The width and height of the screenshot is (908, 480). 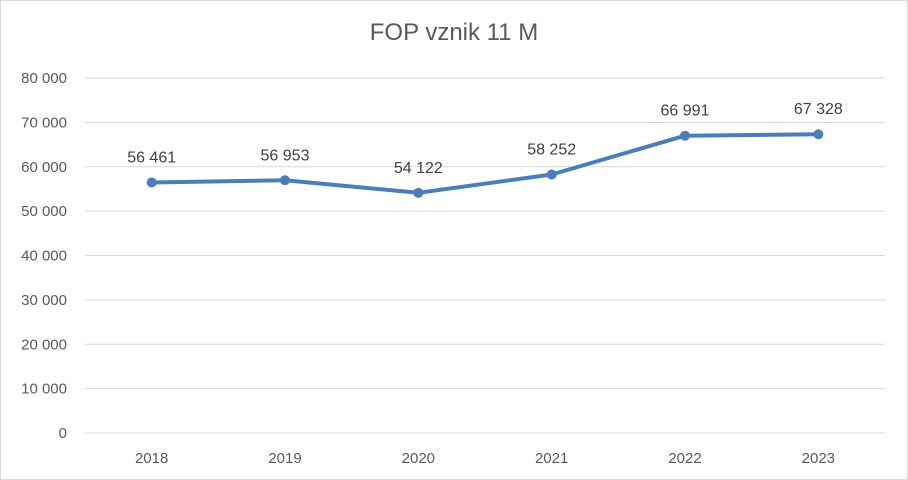 What do you see at coordinates (151, 157) in the screenshot?
I see `data-label: 56 461` at bounding box center [151, 157].